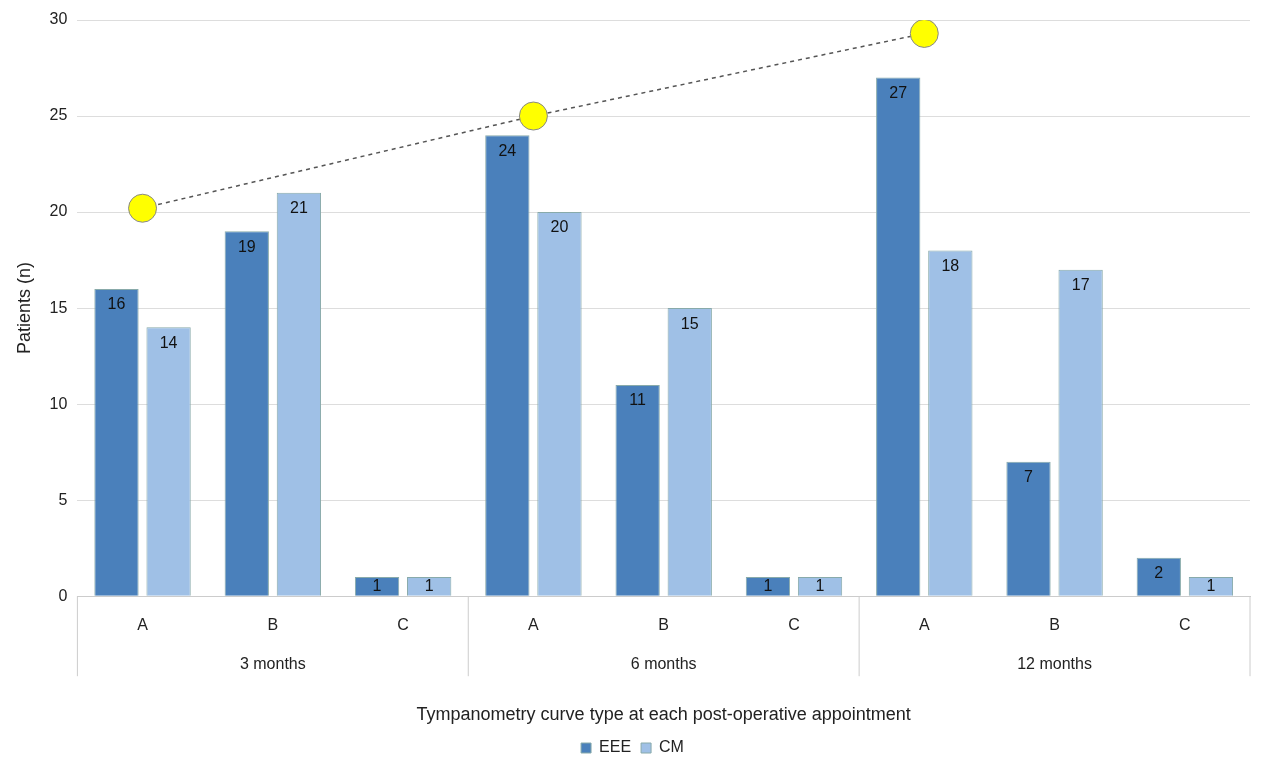 Image resolution: width=1265 pixels, height=771 pixels. Describe the element at coordinates (116, 304) in the screenshot. I see `data-label: 16` at that location.